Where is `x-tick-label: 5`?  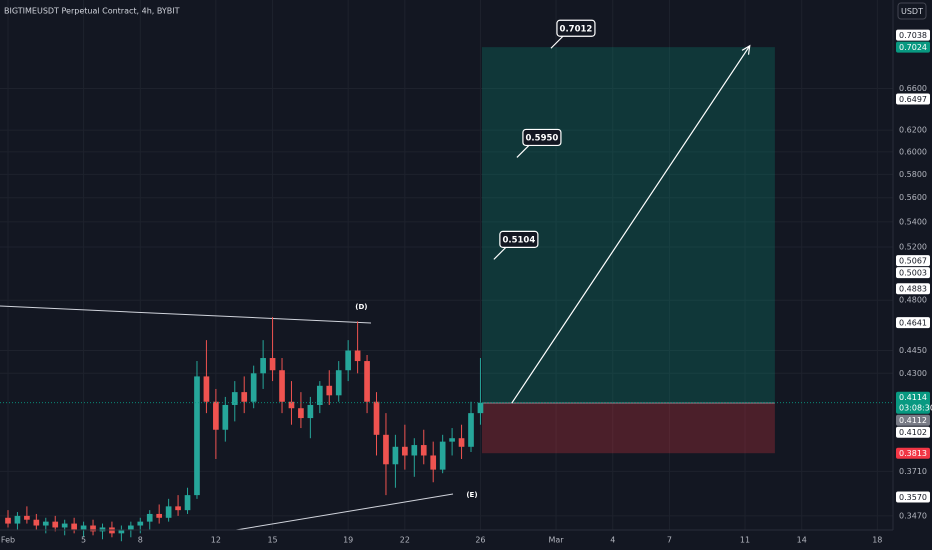 x-tick-label: 5 is located at coordinates (83, 540).